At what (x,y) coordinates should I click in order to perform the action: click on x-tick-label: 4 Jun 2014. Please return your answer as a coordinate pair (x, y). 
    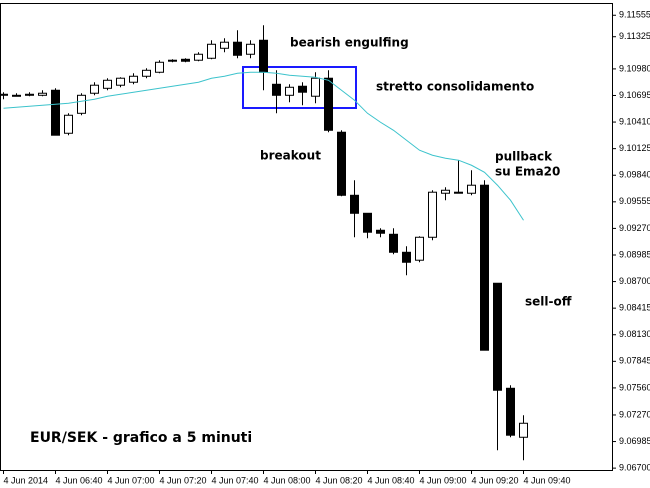
    Looking at the image, I should click on (26, 480).